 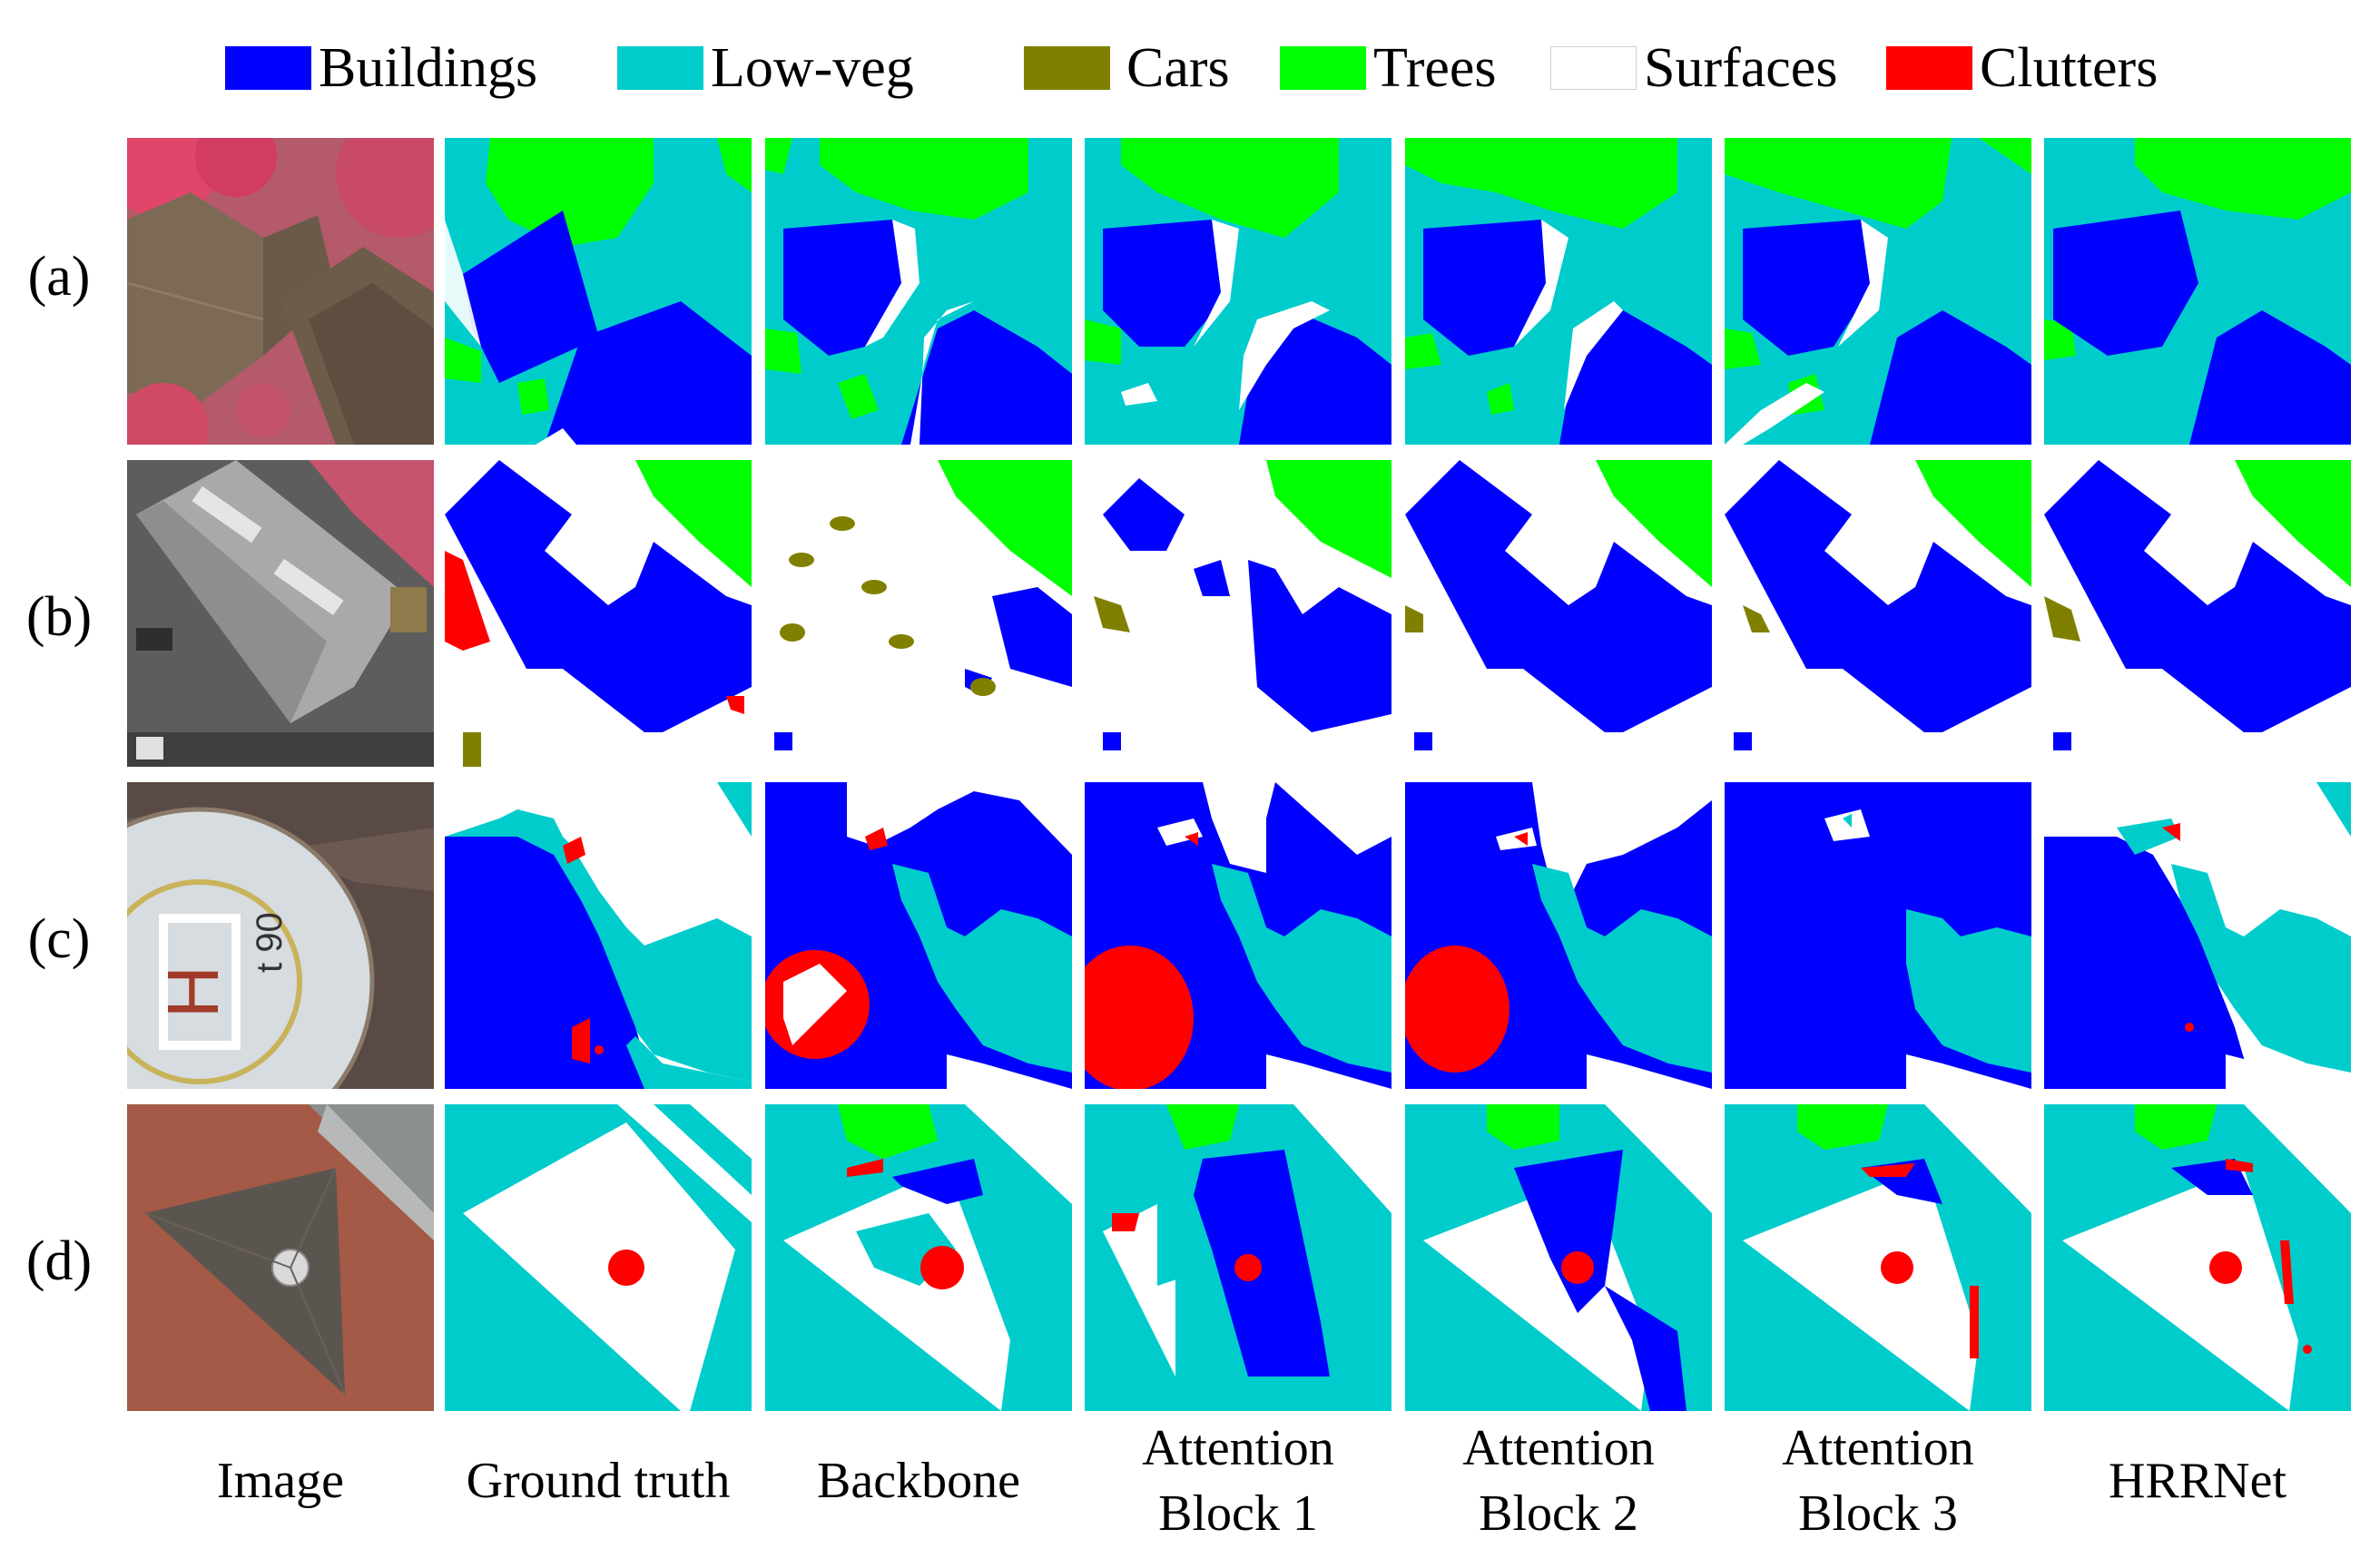 I want to click on legend-swatch-trees, so click(x=1323, y=68).